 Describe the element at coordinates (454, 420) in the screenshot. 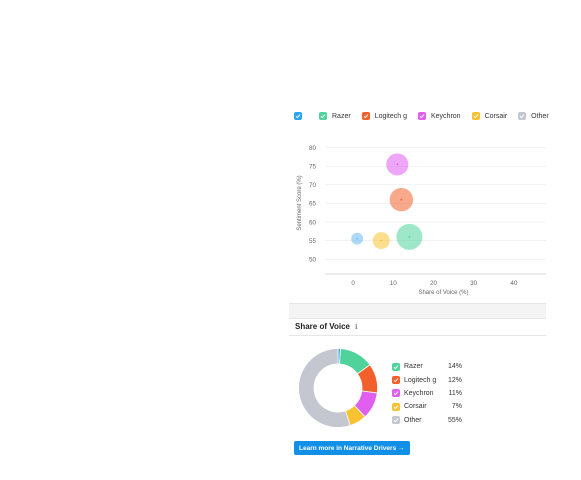

I see `sov-value: 55%` at that location.